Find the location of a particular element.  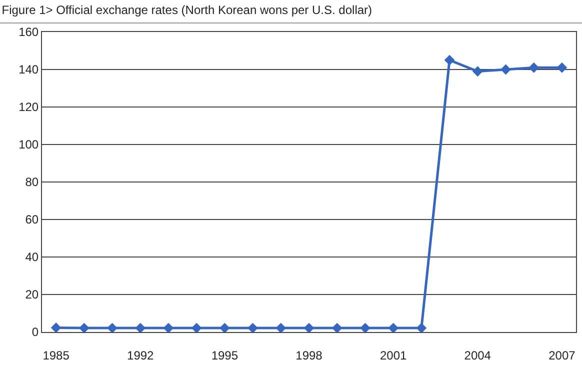

y-tick-label: 80 is located at coordinates (32, 182).